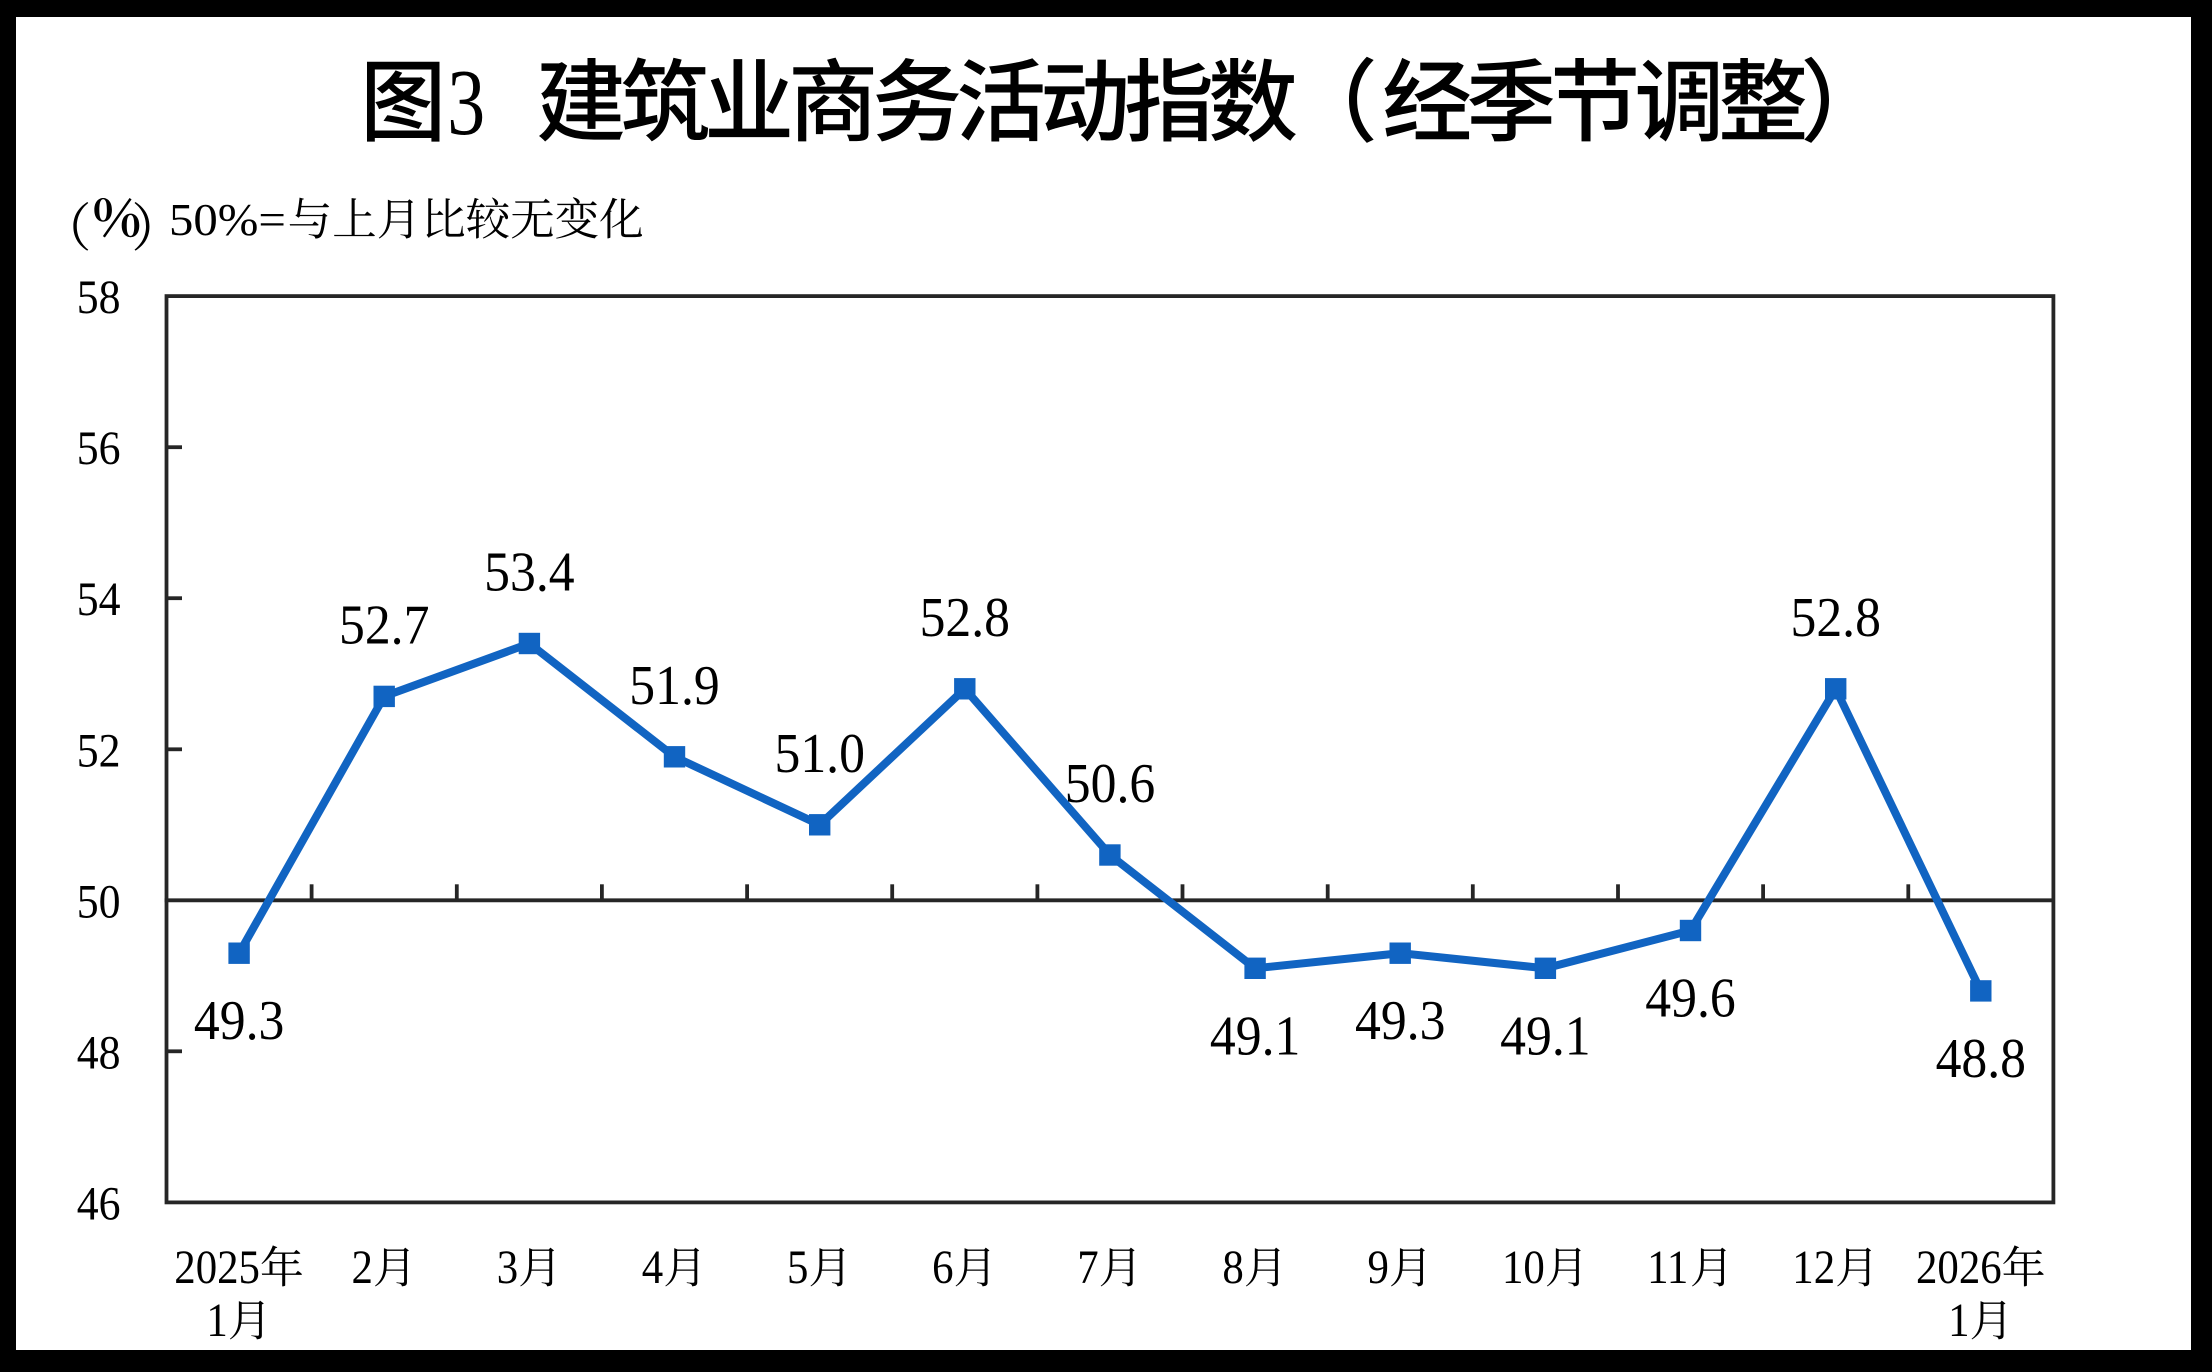 The width and height of the screenshot is (2212, 1372). Describe the element at coordinates (99, 448) in the screenshot. I see `svg-text: 56` at that location.